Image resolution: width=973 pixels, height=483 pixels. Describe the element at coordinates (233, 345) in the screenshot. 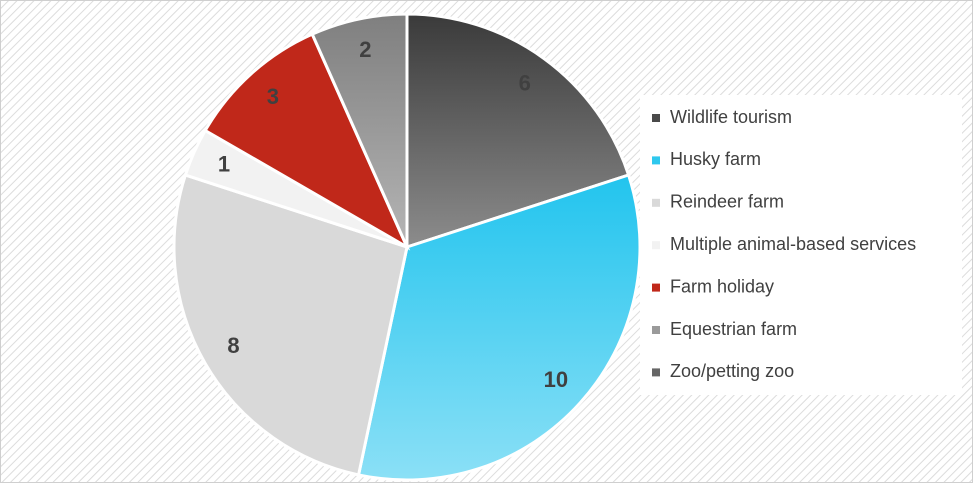

I see `data-label: 8` at that location.